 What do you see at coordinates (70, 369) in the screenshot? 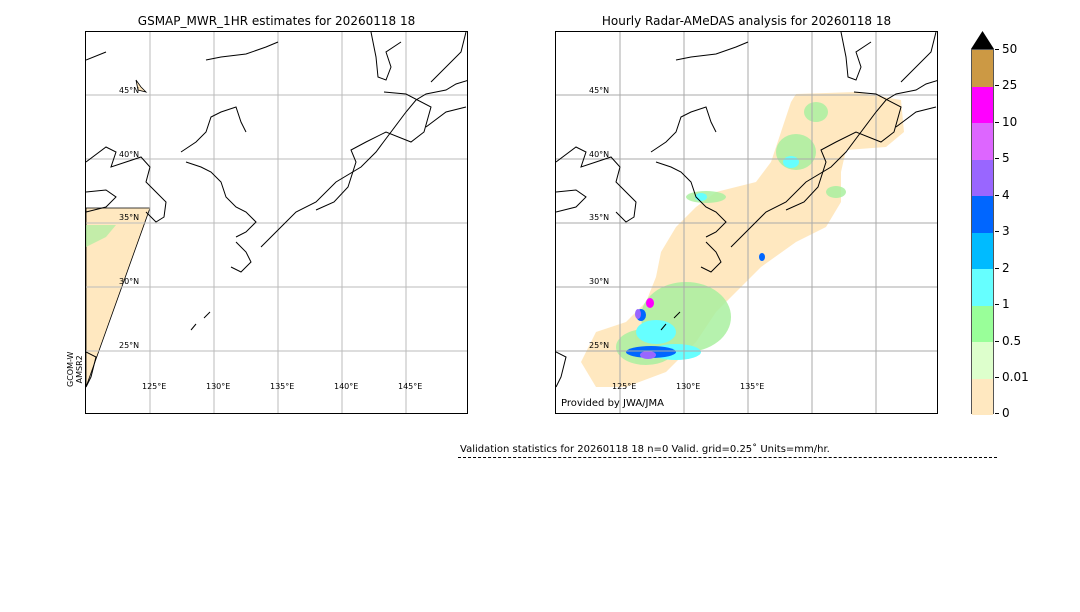
I see `satellite-label-line1: GCOM-W` at bounding box center [70, 369].